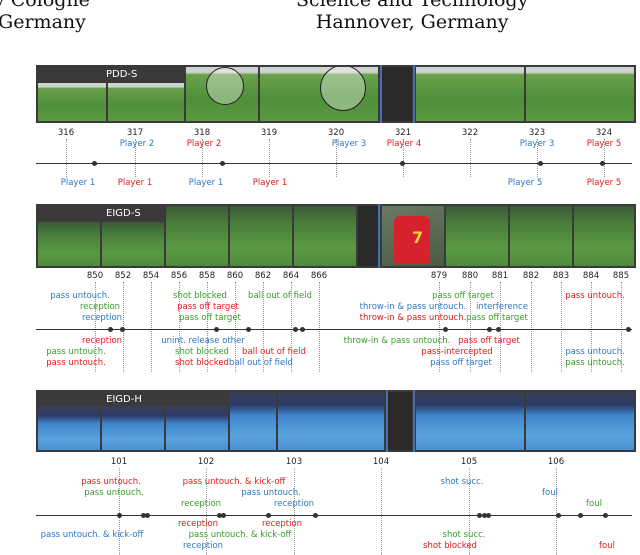 This screenshot has height=555, width=640. What do you see at coordinates (439, 276) in the screenshot?
I see `frame-number: 879` at bounding box center [439, 276].